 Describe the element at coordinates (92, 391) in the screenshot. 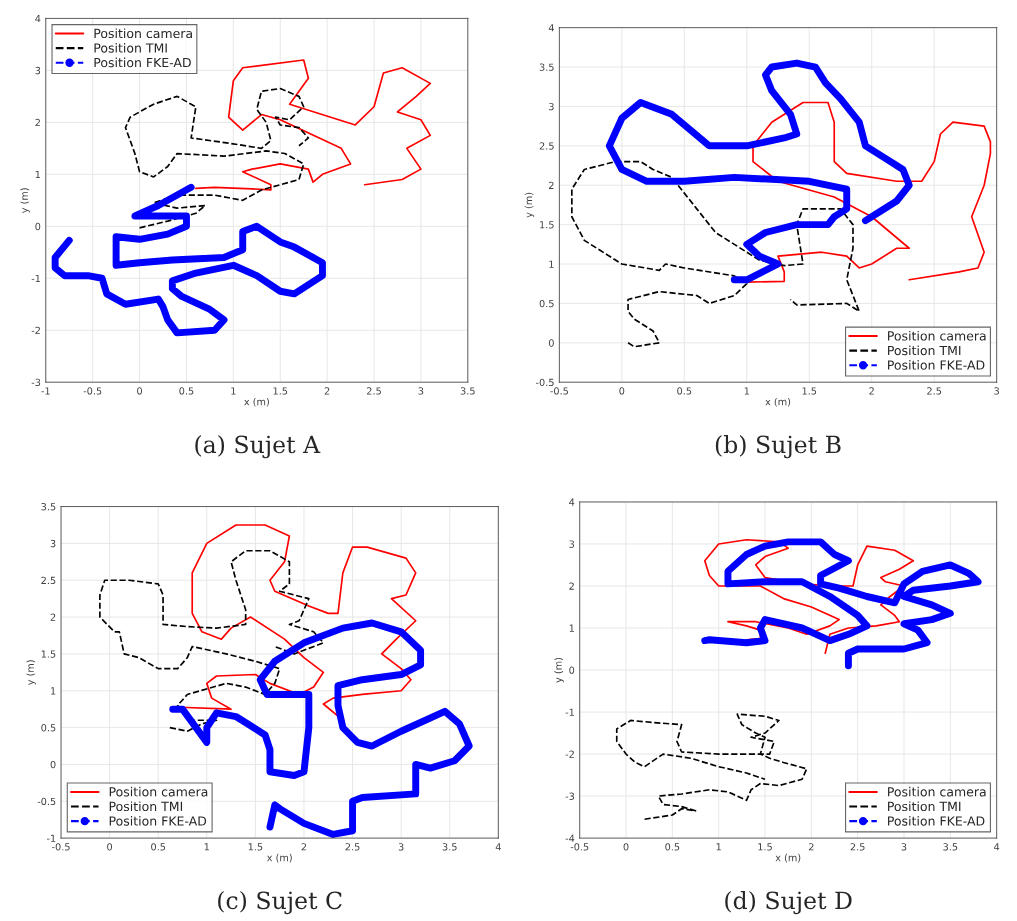

I see `x-tick-label: -0.5` at that location.